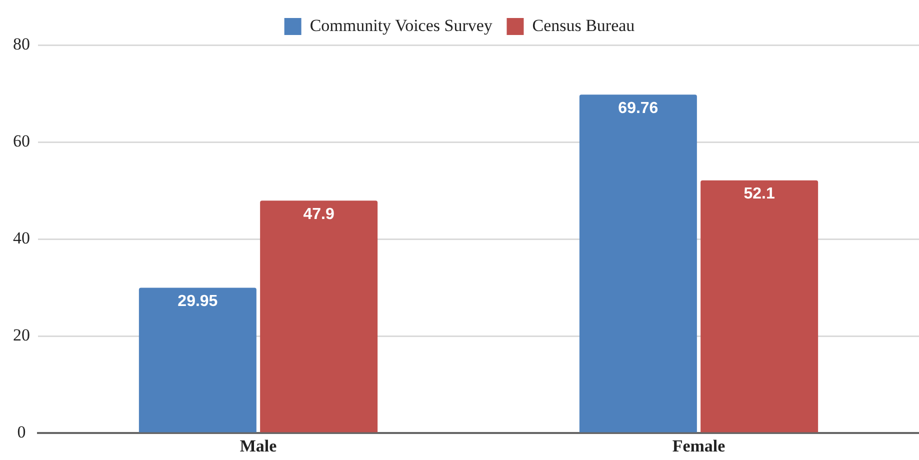 This screenshot has height=460, width=919. I want to click on legend-label: Census Bureau, so click(584, 25).